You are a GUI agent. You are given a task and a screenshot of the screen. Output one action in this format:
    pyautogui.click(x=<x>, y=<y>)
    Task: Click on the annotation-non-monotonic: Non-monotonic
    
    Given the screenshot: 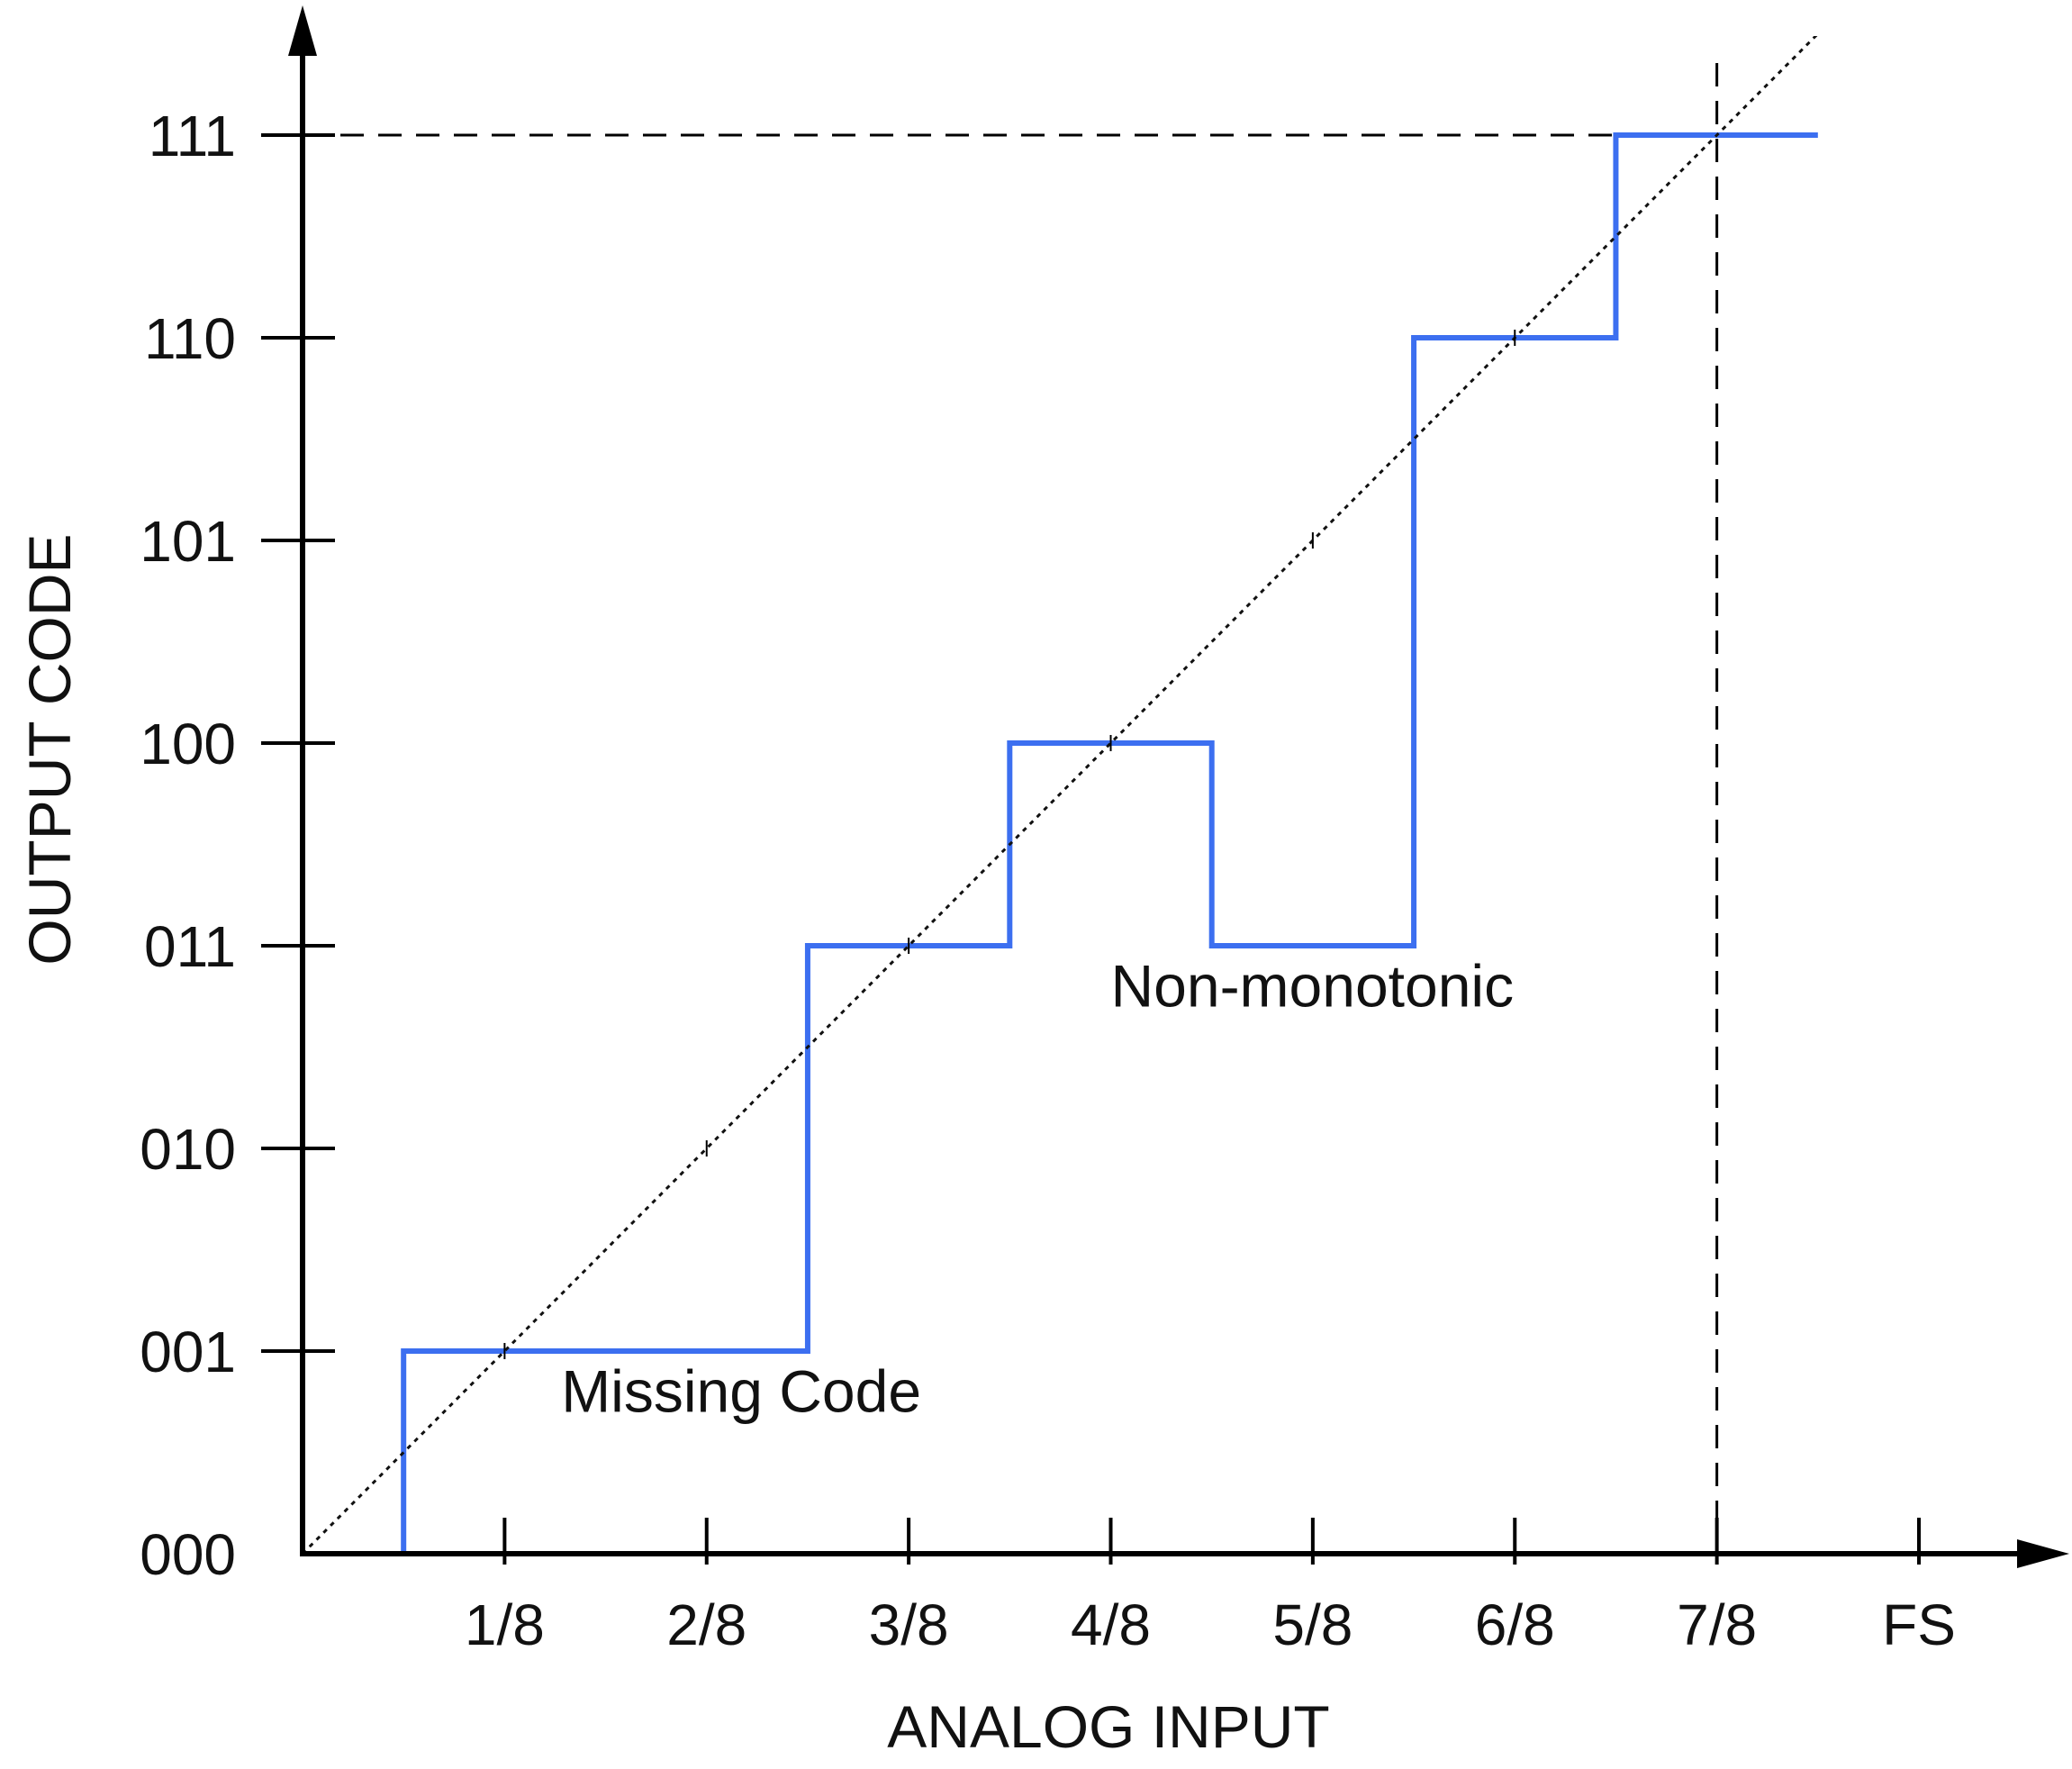 What is the action you would take?
    pyautogui.click(x=1313, y=986)
    